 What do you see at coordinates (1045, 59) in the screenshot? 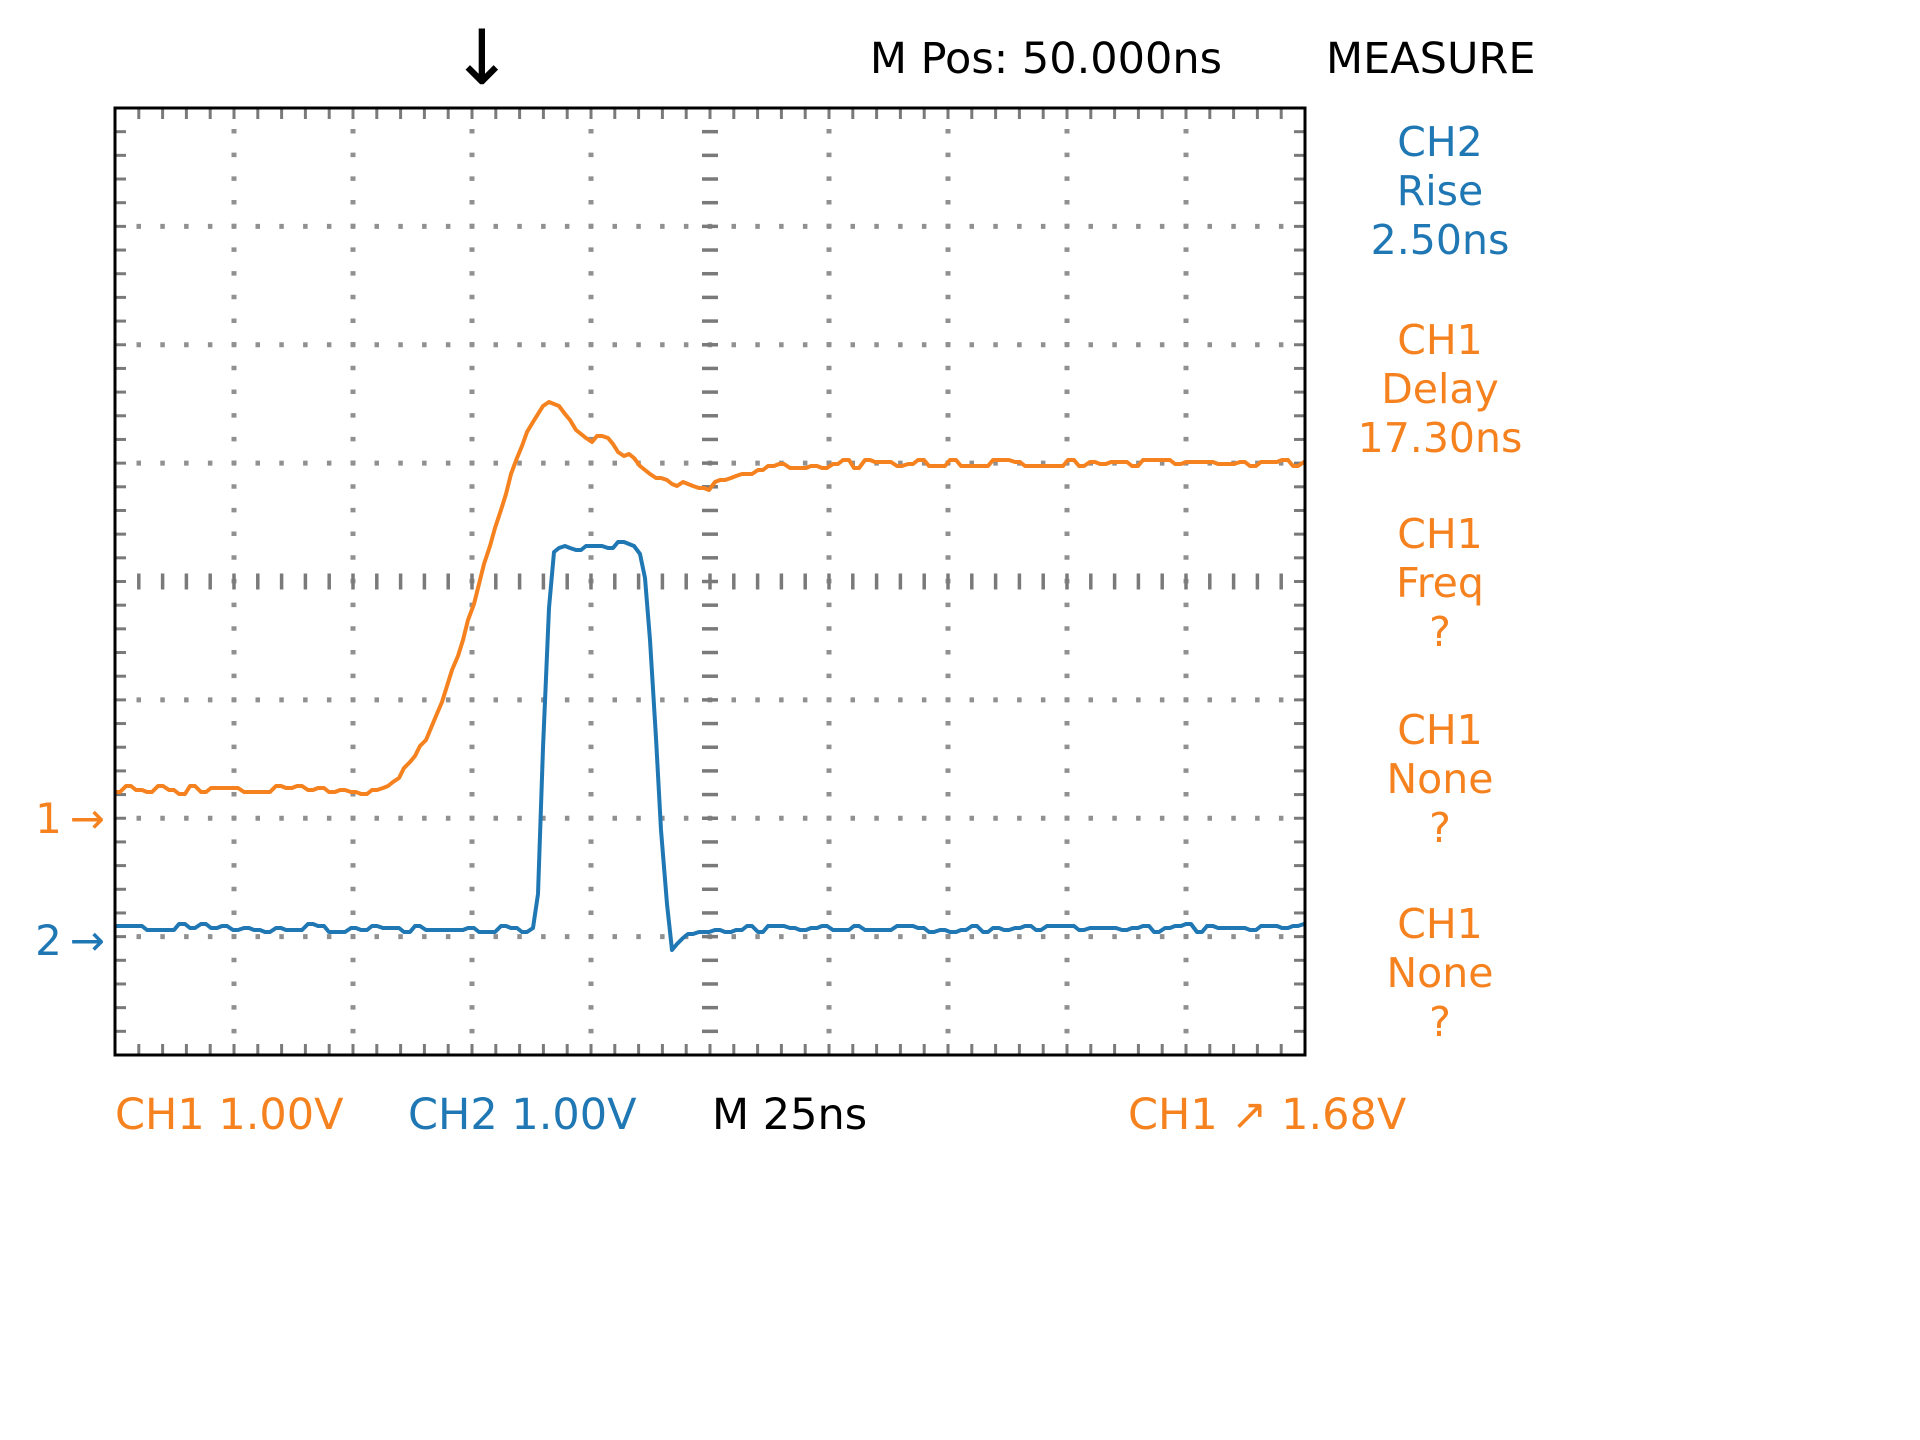
I see `horizontal-position-readout: M Pos: 50.000ns` at bounding box center [1045, 59].